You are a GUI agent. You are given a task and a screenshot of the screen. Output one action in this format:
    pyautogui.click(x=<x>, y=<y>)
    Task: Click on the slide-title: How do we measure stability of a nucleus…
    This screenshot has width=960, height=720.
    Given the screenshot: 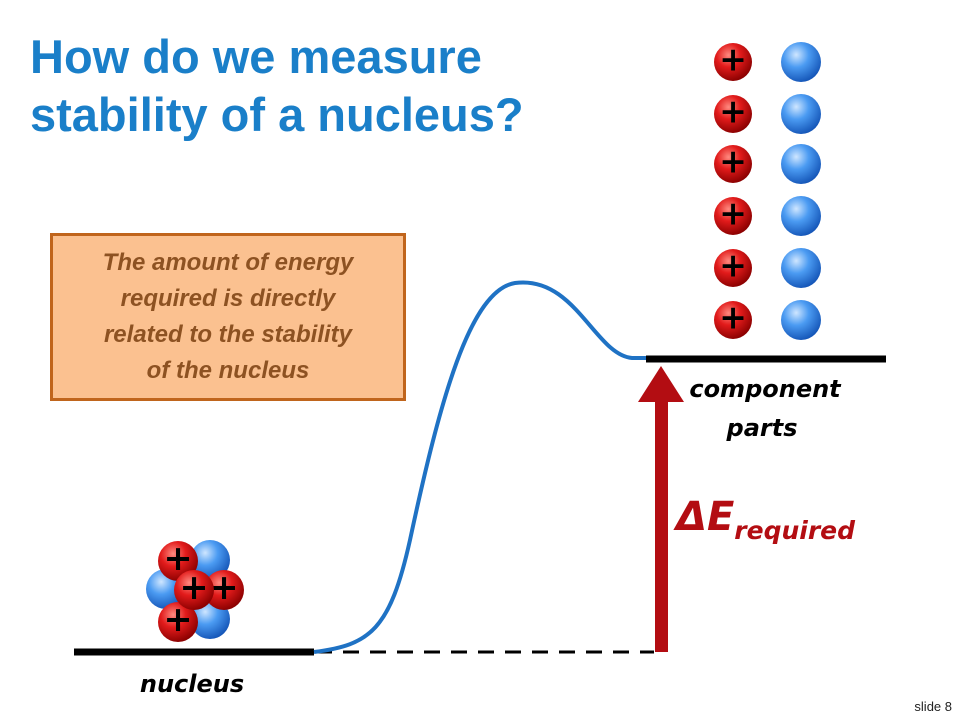 What is the action you would take?
    pyautogui.click(x=340, y=86)
    